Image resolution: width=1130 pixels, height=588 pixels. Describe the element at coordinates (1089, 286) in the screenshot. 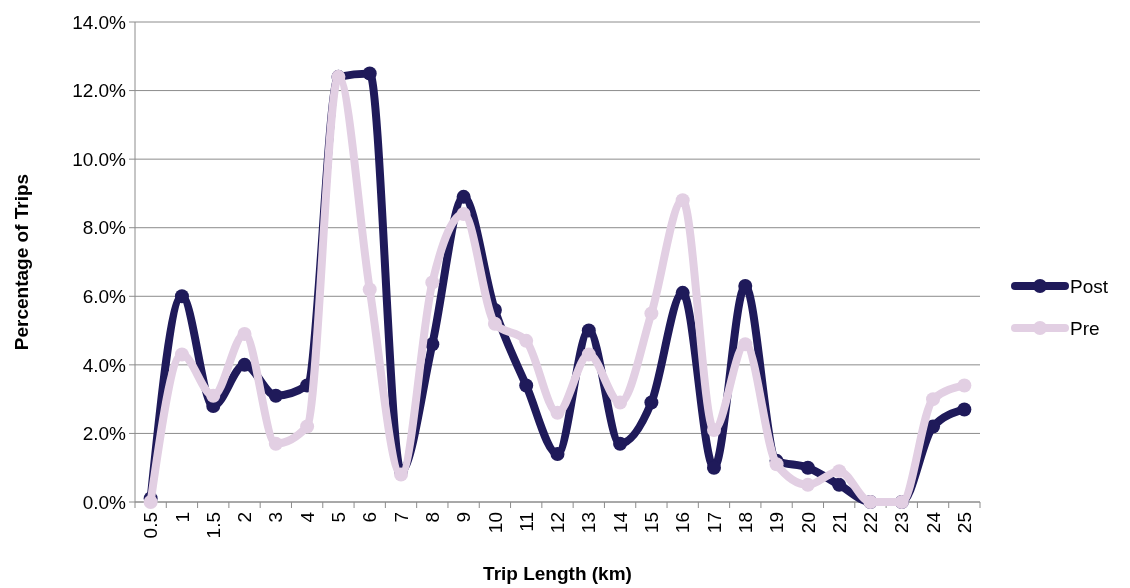

I see `legend-label: Post` at that location.